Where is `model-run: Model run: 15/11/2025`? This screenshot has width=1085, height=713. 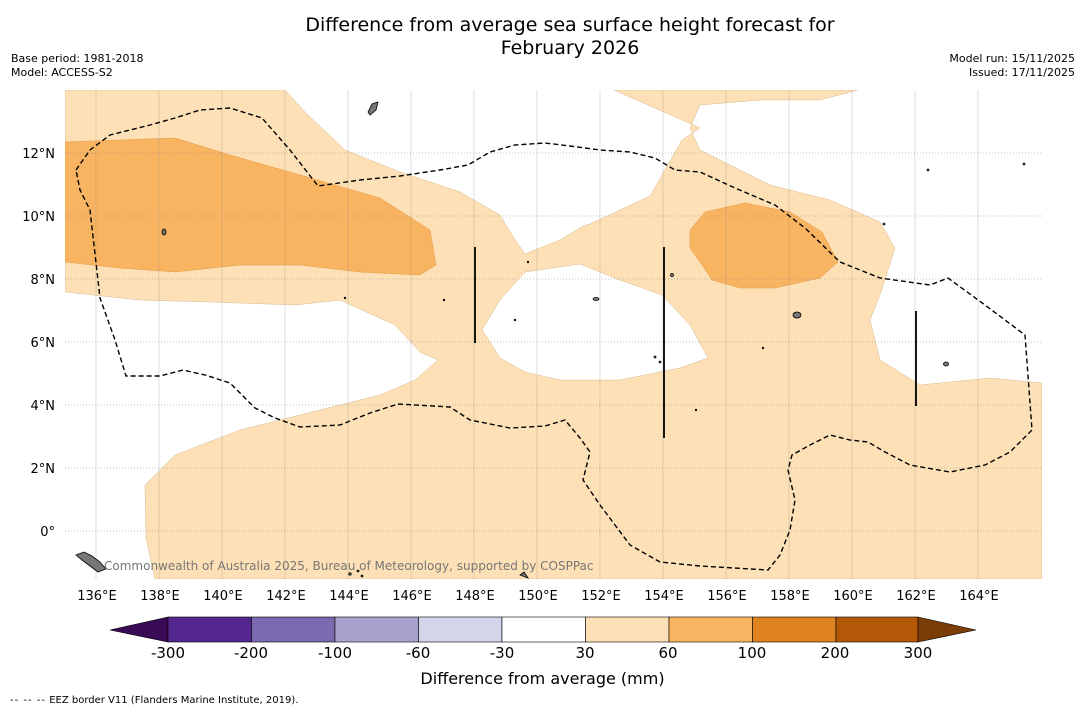 model-run: Model run: 15/11/2025 is located at coordinates (1012, 58).